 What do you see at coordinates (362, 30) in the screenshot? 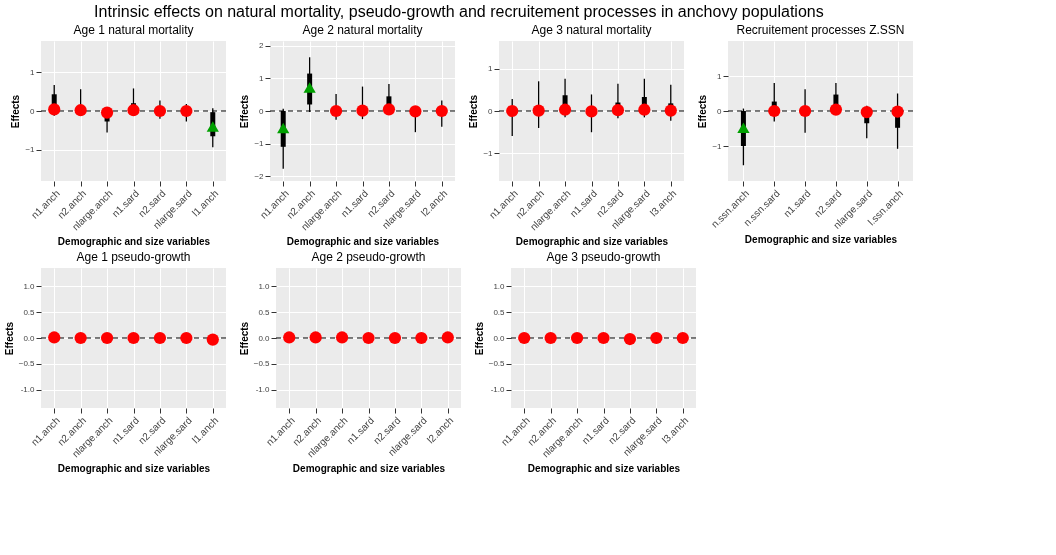
I see `chart-title: Age 2 natural mortality` at bounding box center [362, 30].